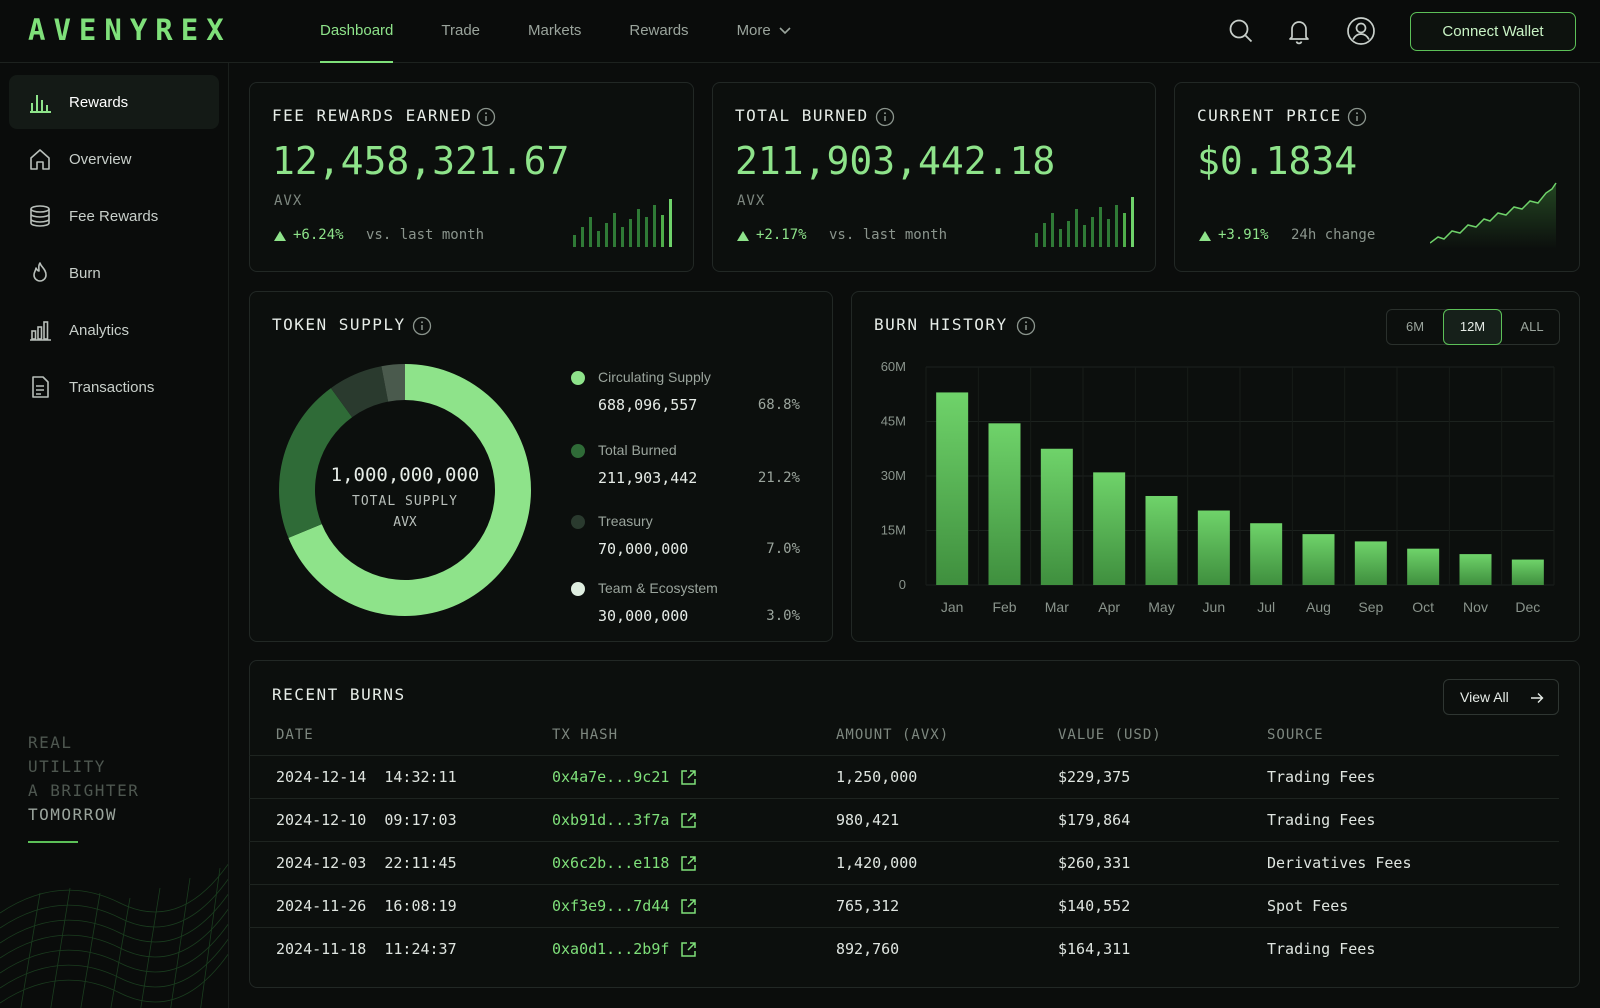 Image resolution: width=1600 pixels, height=1008 pixels. What do you see at coordinates (1004, 607) in the screenshot?
I see `x-tick-label: Feb` at bounding box center [1004, 607].